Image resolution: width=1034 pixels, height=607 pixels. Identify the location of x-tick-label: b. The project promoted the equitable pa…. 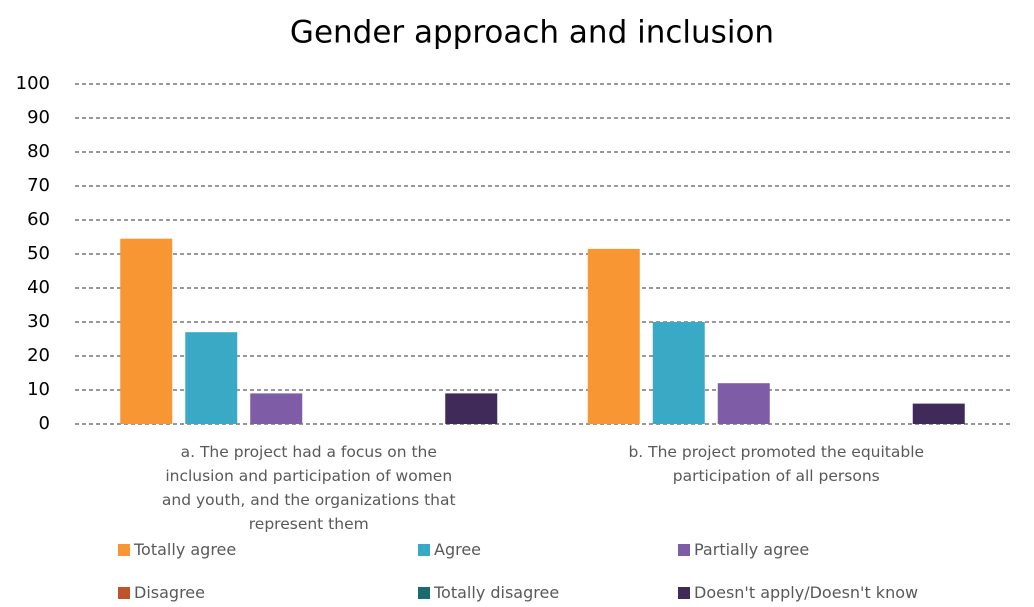
(776, 464).